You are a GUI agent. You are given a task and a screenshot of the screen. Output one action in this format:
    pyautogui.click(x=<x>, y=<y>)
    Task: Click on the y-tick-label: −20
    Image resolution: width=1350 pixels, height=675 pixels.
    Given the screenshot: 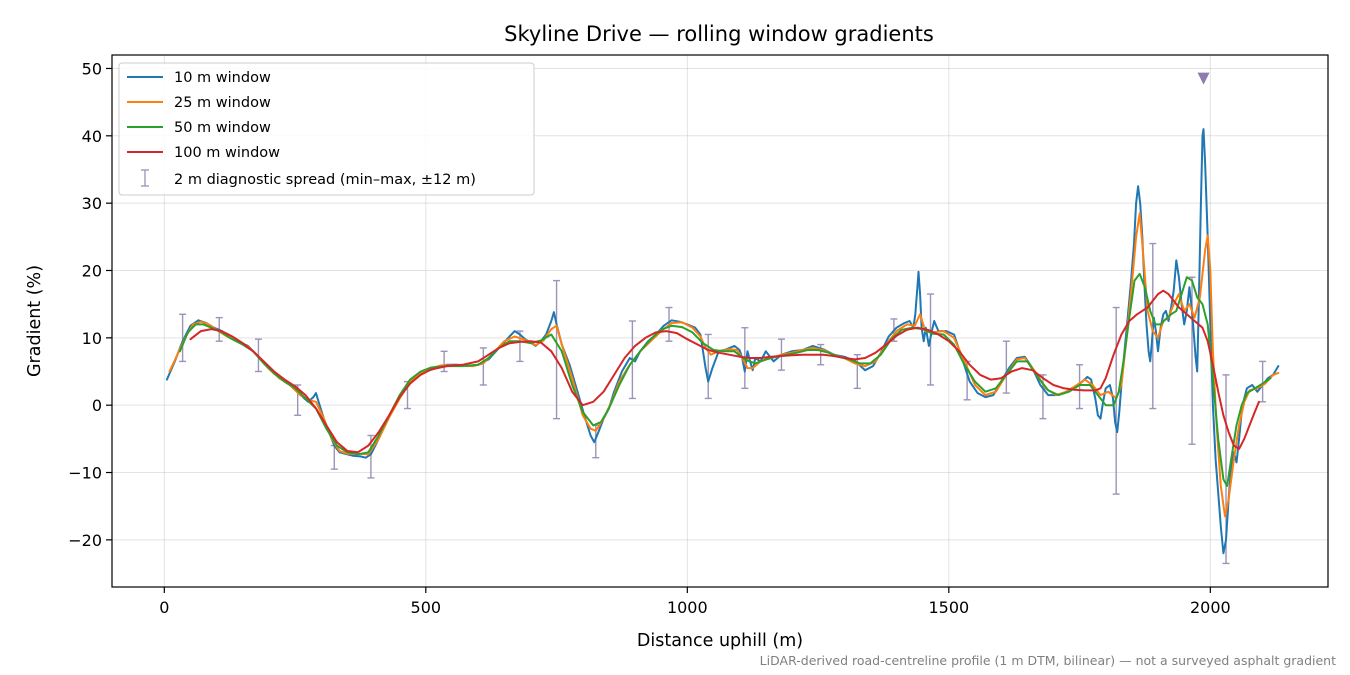 What is the action you would take?
    pyautogui.click(x=85, y=540)
    